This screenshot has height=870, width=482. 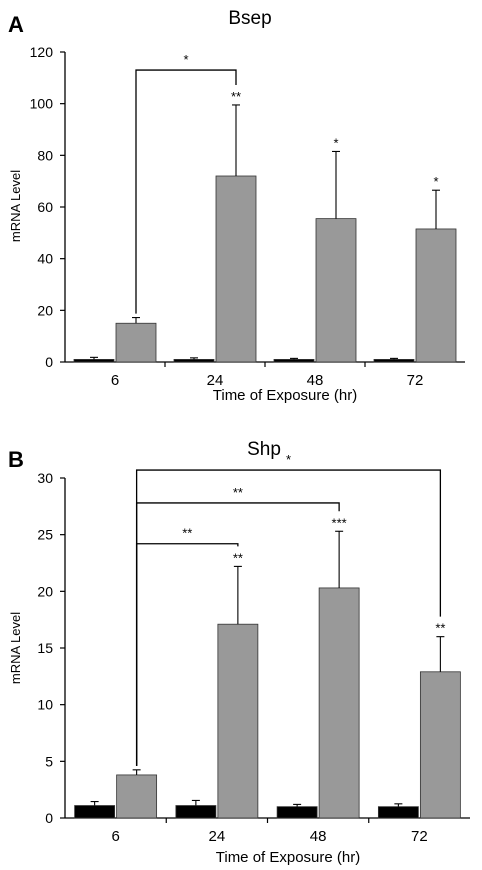 What do you see at coordinates (16, 24) in the screenshot?
I see `panel-a-letter: A` at bounding box center [16, 24].